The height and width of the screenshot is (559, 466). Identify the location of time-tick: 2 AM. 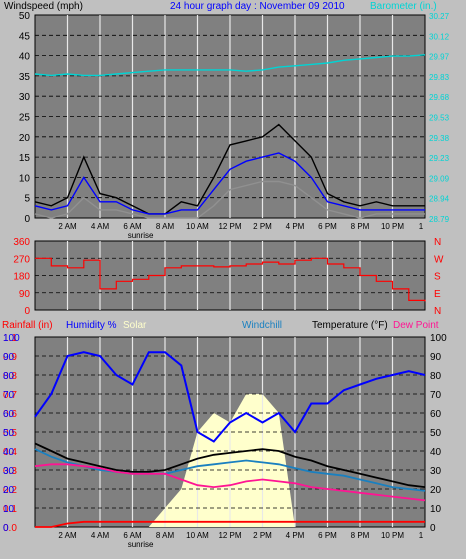
(67, 535).